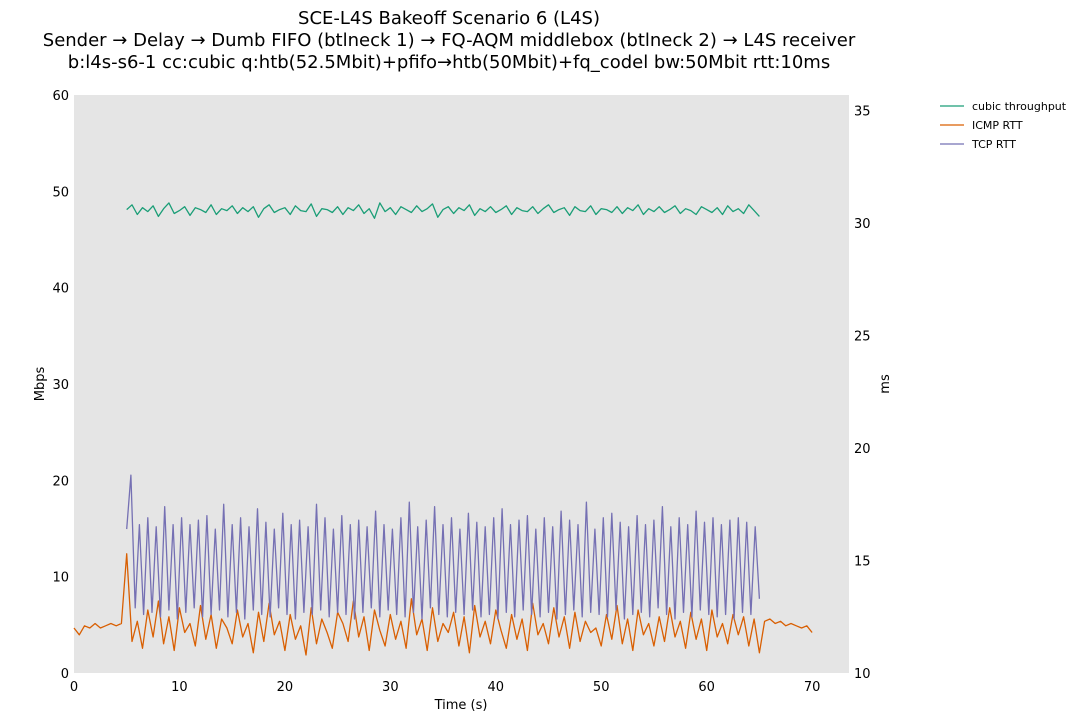 The width and height of the screenshot is (1085, 721). What do you see at coordinates (601, 687) in the screenshot?
I see `x-tick-label: 50` at bounding box center [601, 687].